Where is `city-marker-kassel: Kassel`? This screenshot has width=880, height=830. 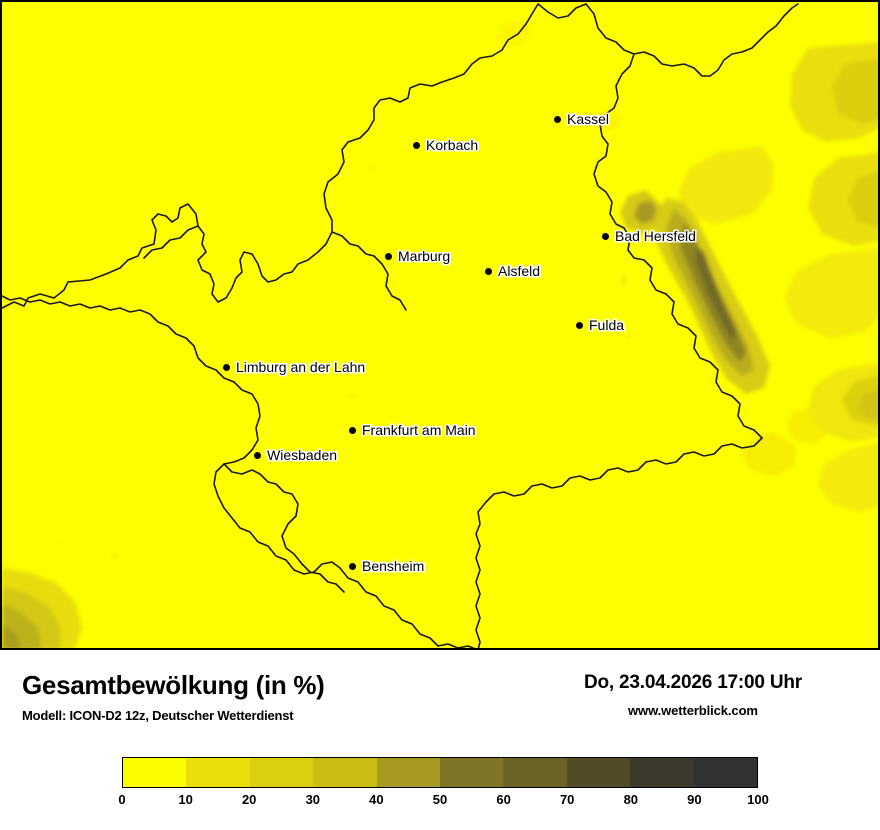
city-marker-kassel: Kassel is located at coordinates (581, 119).